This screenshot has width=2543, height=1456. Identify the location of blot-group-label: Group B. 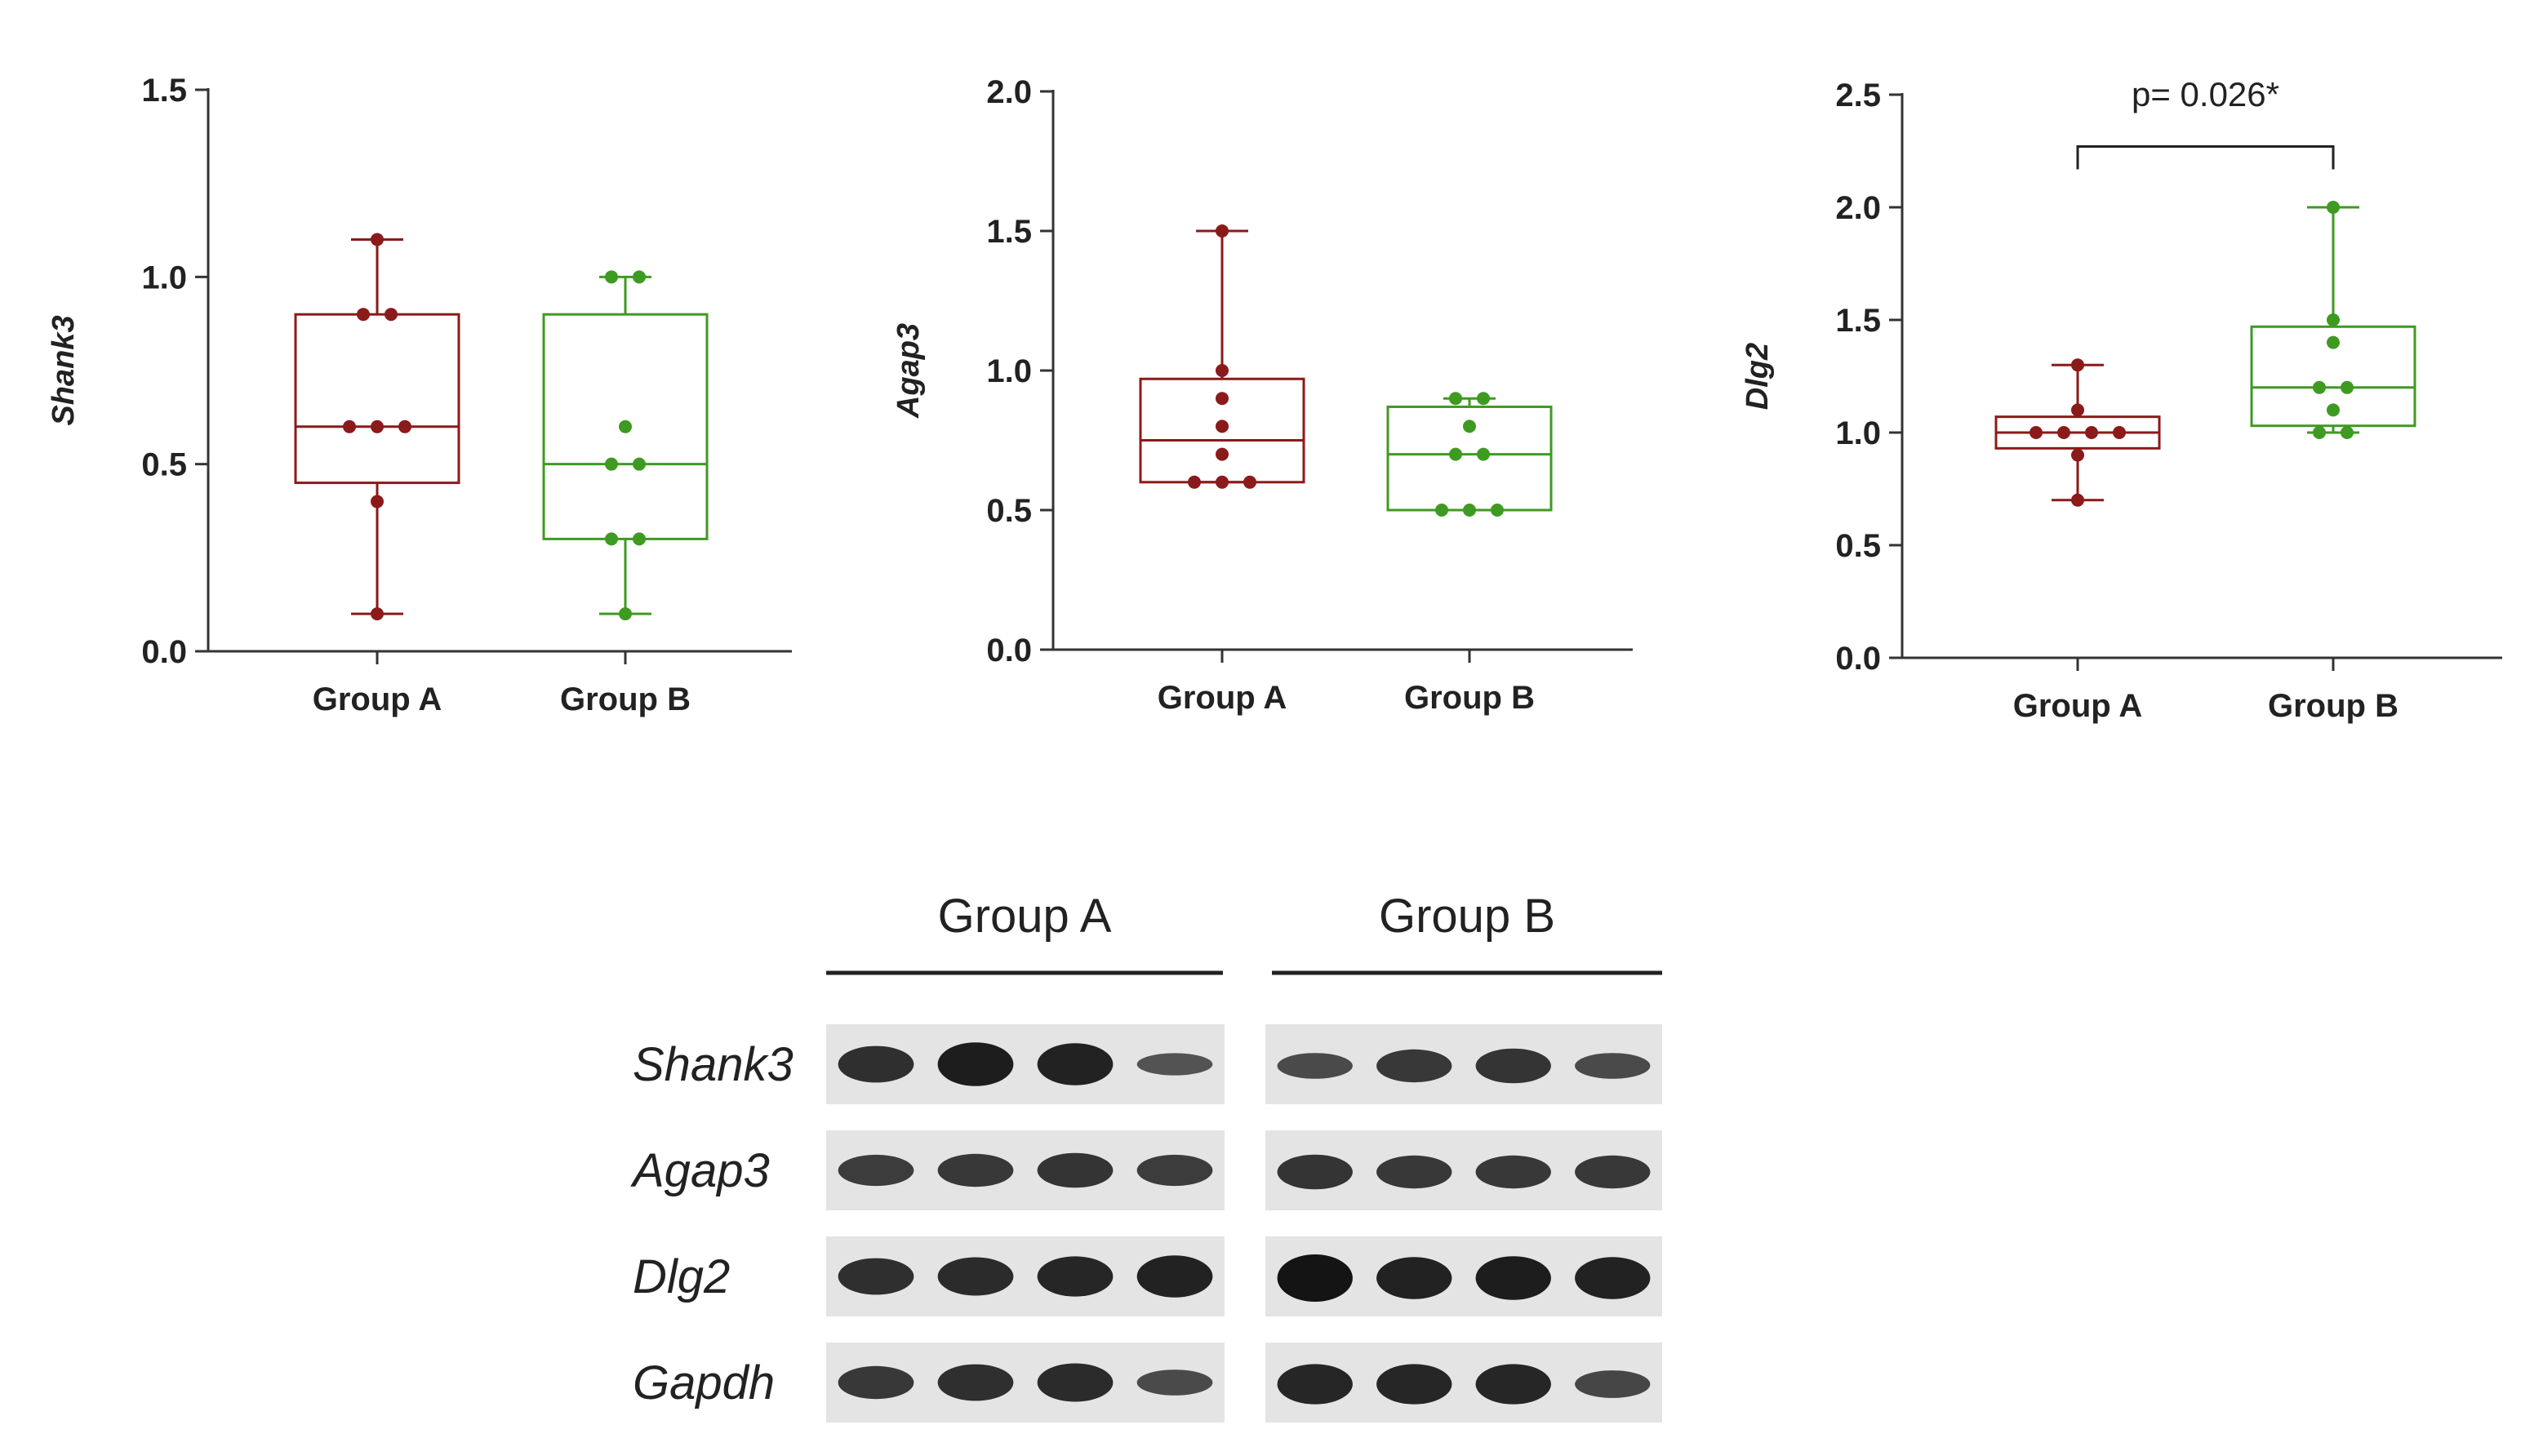
(1467, 917).